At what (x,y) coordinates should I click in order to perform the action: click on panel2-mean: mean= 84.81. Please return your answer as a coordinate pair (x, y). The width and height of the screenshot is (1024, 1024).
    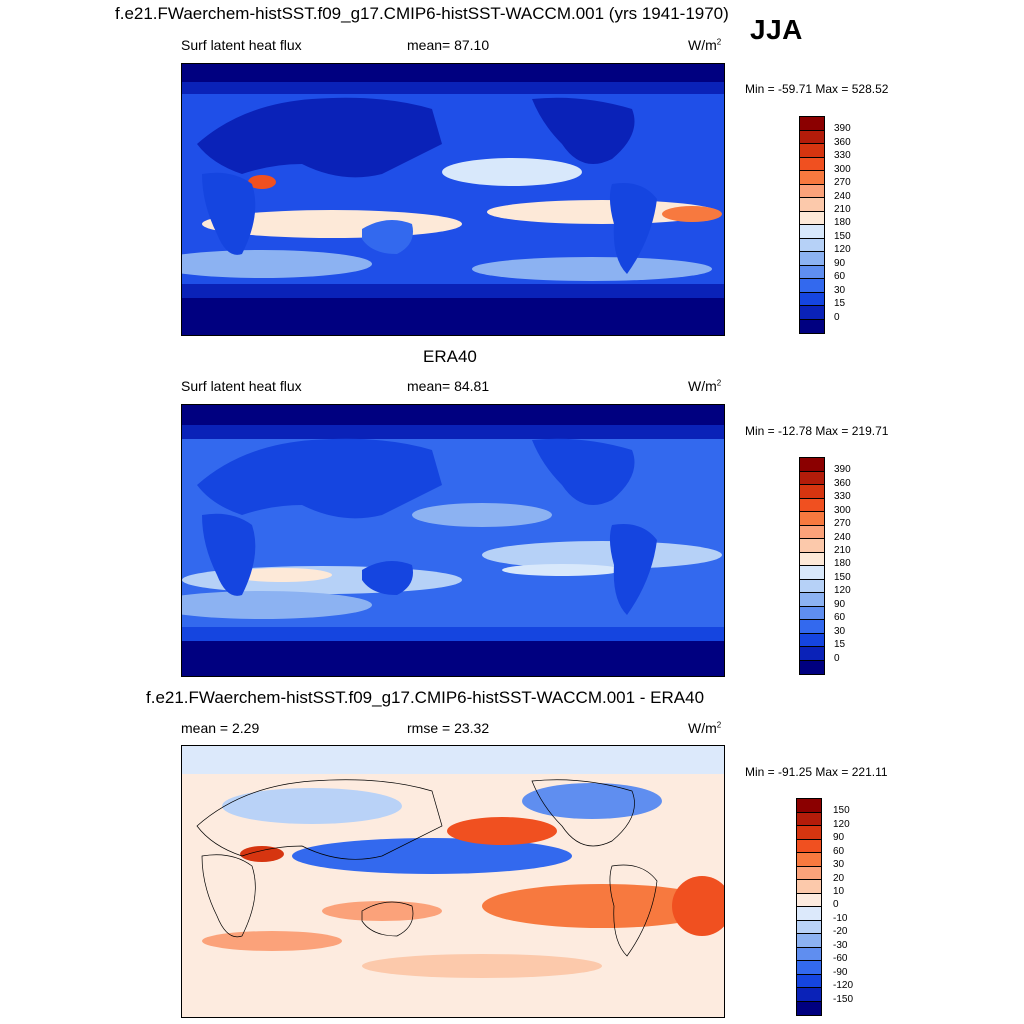
    Looking at the image, I should click on (448, 386).